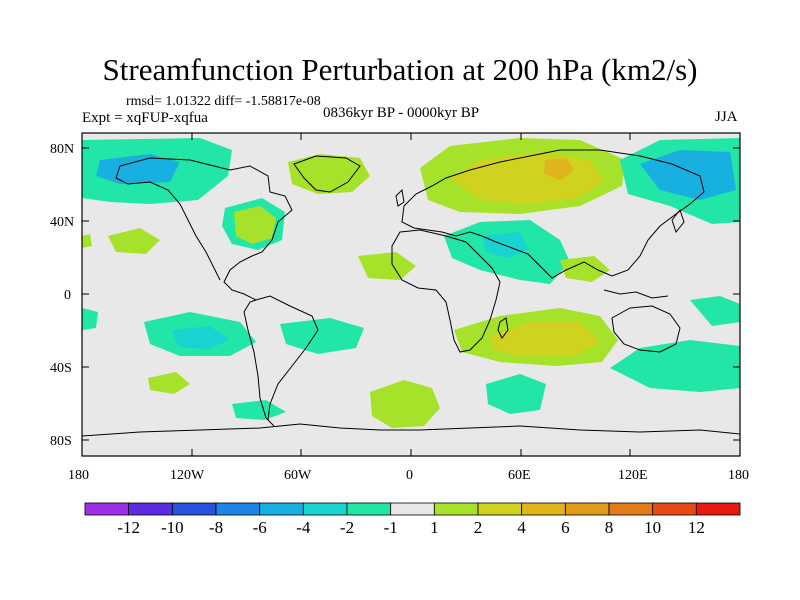  I want to click on colorbar-label: -10, so click(172, 527).